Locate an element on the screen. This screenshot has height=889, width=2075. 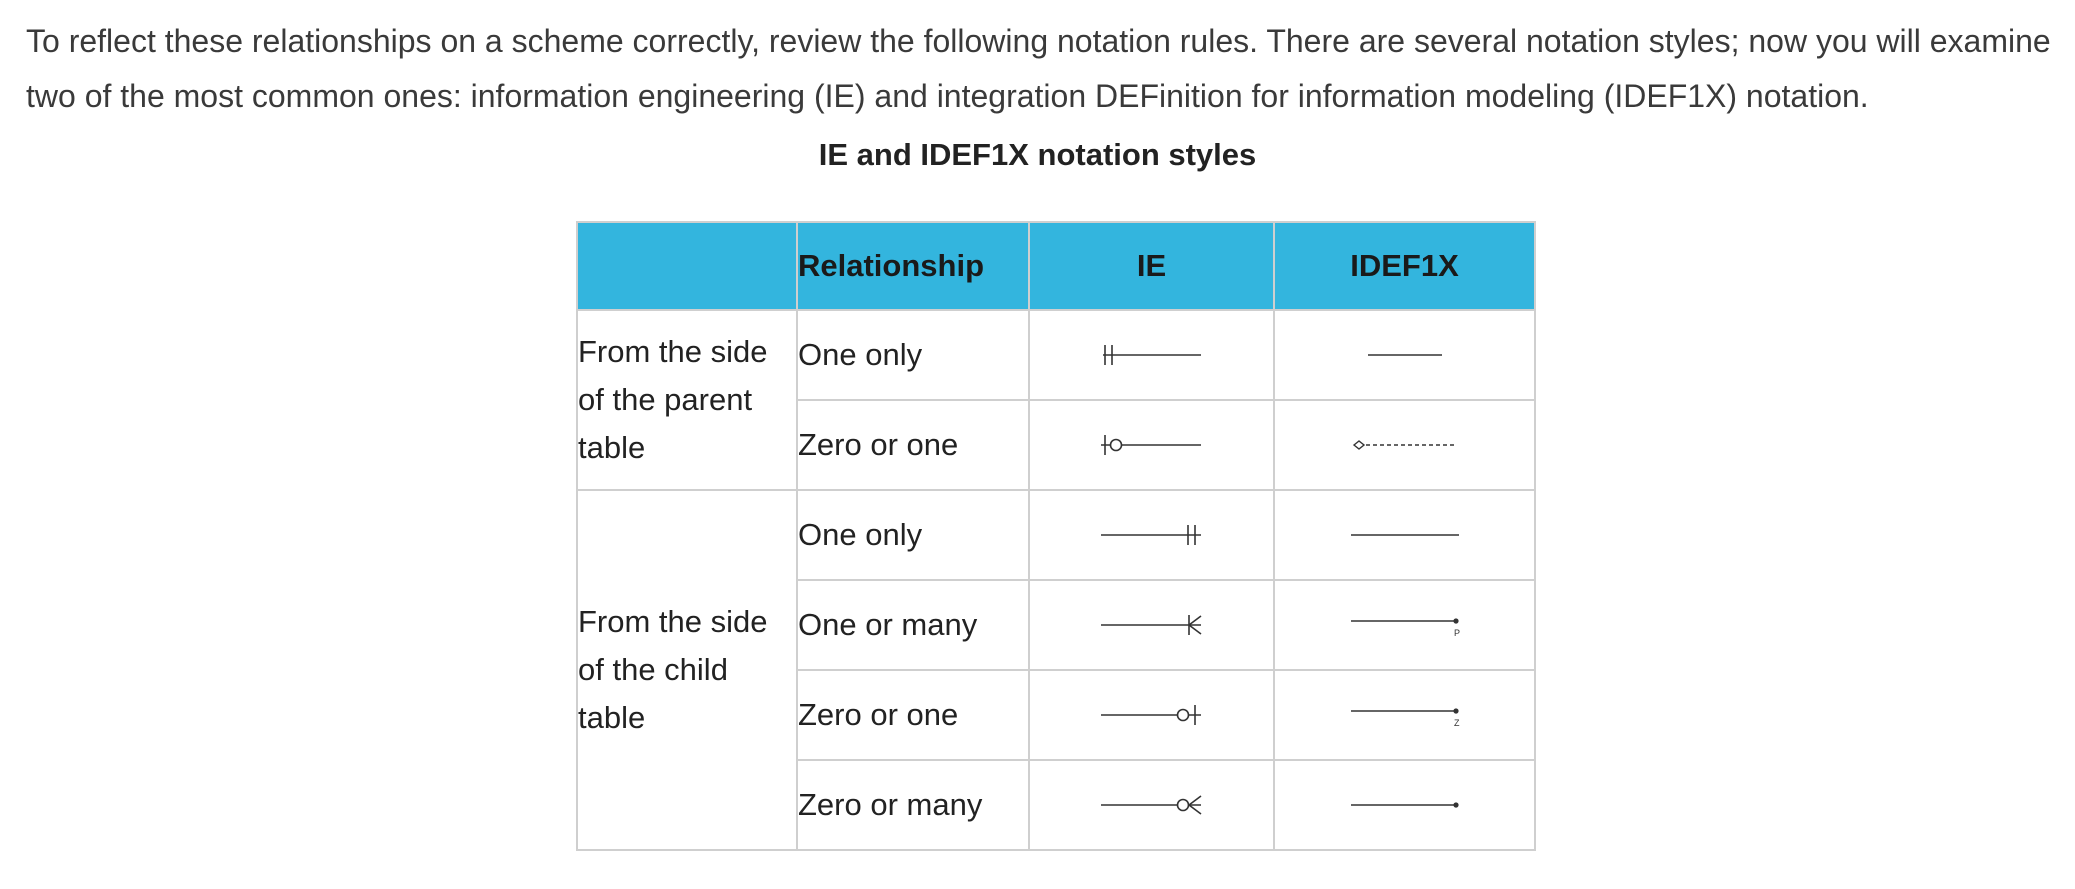
header-relationship: Relationship is located at coordinates (913, 266).